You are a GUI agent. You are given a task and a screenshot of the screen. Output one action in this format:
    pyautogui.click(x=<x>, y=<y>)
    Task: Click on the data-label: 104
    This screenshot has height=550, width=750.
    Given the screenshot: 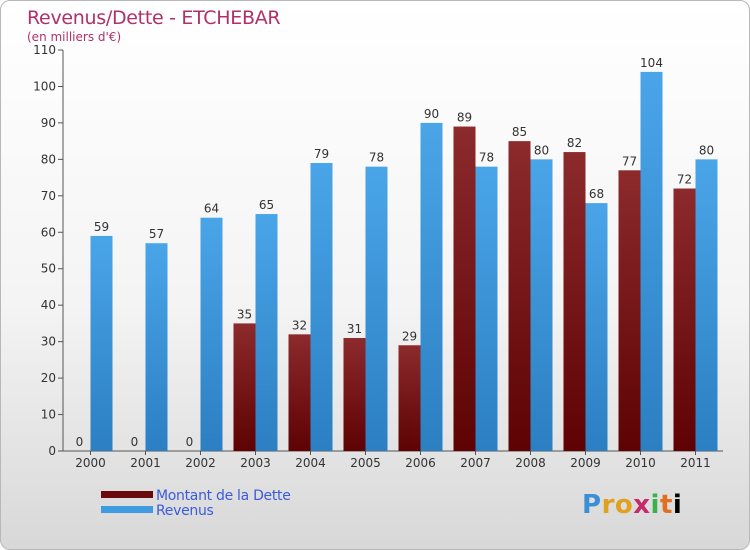 What is the action you would take?
    pyautogui.click(x=651, y=63)
    